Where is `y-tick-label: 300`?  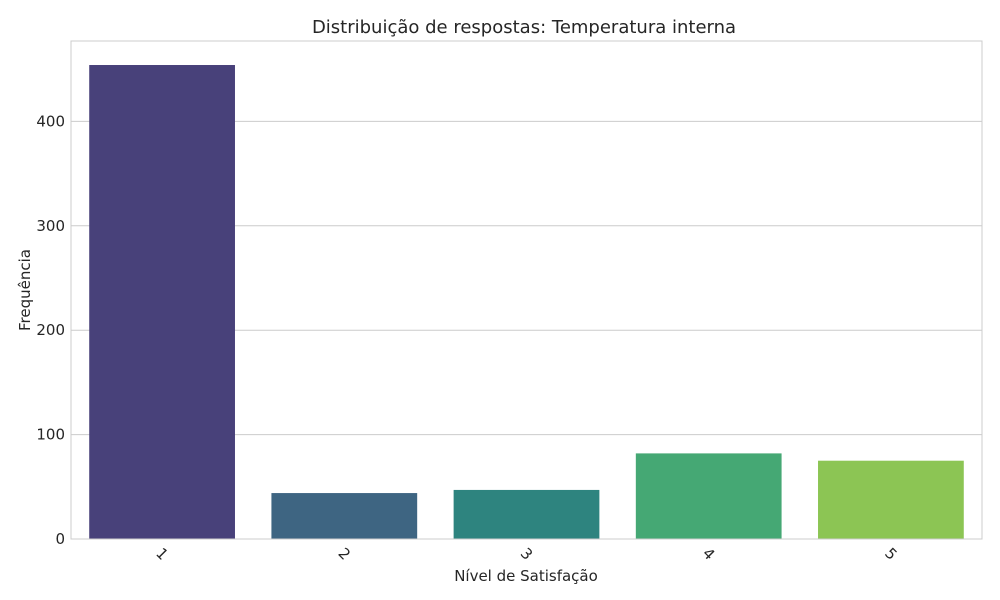 y-tick-label: 300 is located at coordinates (50, 226).